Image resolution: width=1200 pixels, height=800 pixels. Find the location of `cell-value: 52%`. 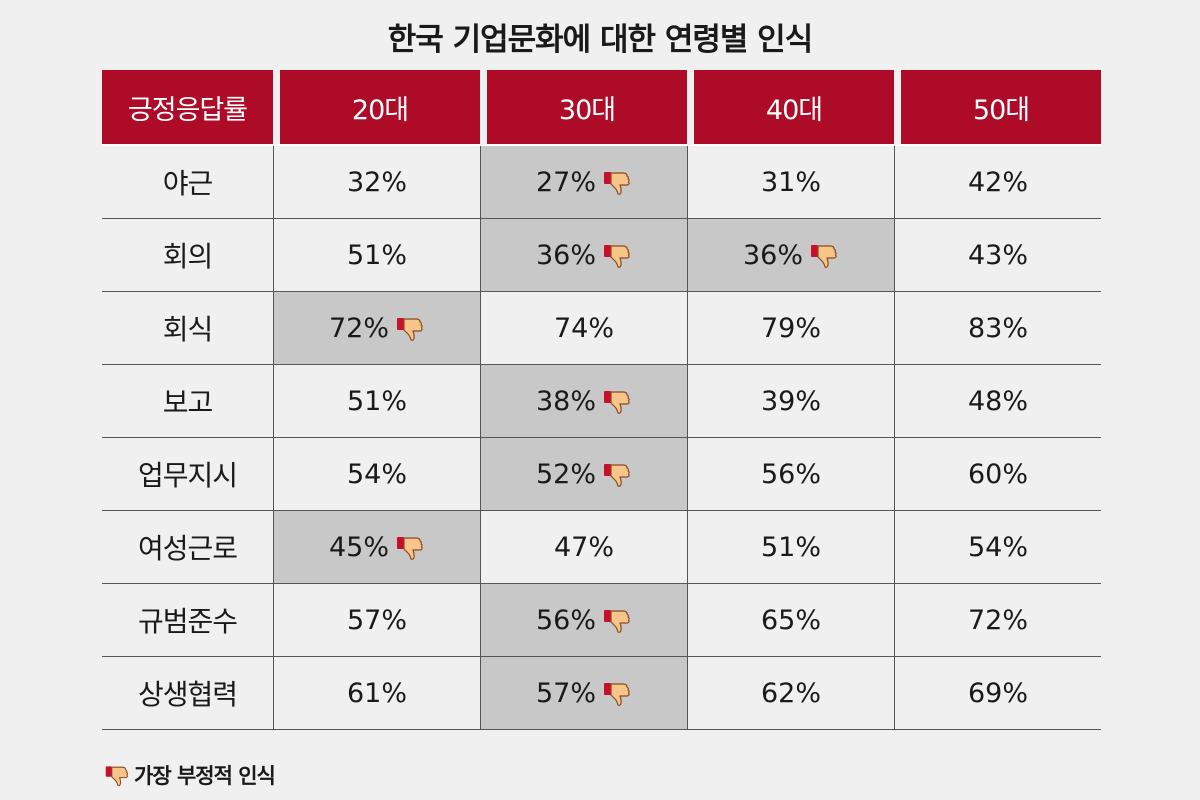

cell-value: 52% is located at coordinates (565, 474).